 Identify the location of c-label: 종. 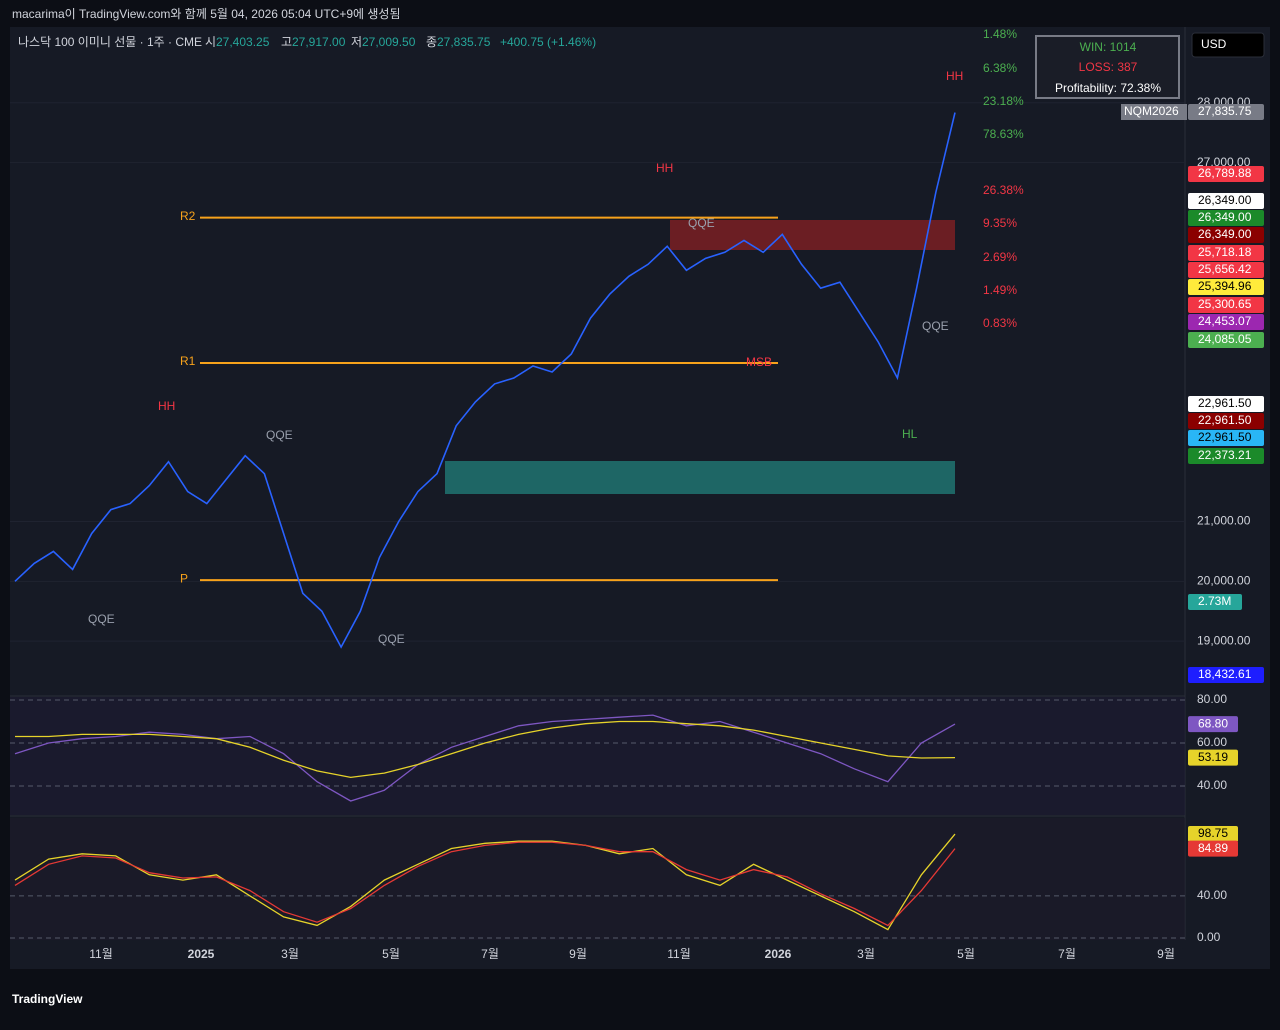
(431, 42).